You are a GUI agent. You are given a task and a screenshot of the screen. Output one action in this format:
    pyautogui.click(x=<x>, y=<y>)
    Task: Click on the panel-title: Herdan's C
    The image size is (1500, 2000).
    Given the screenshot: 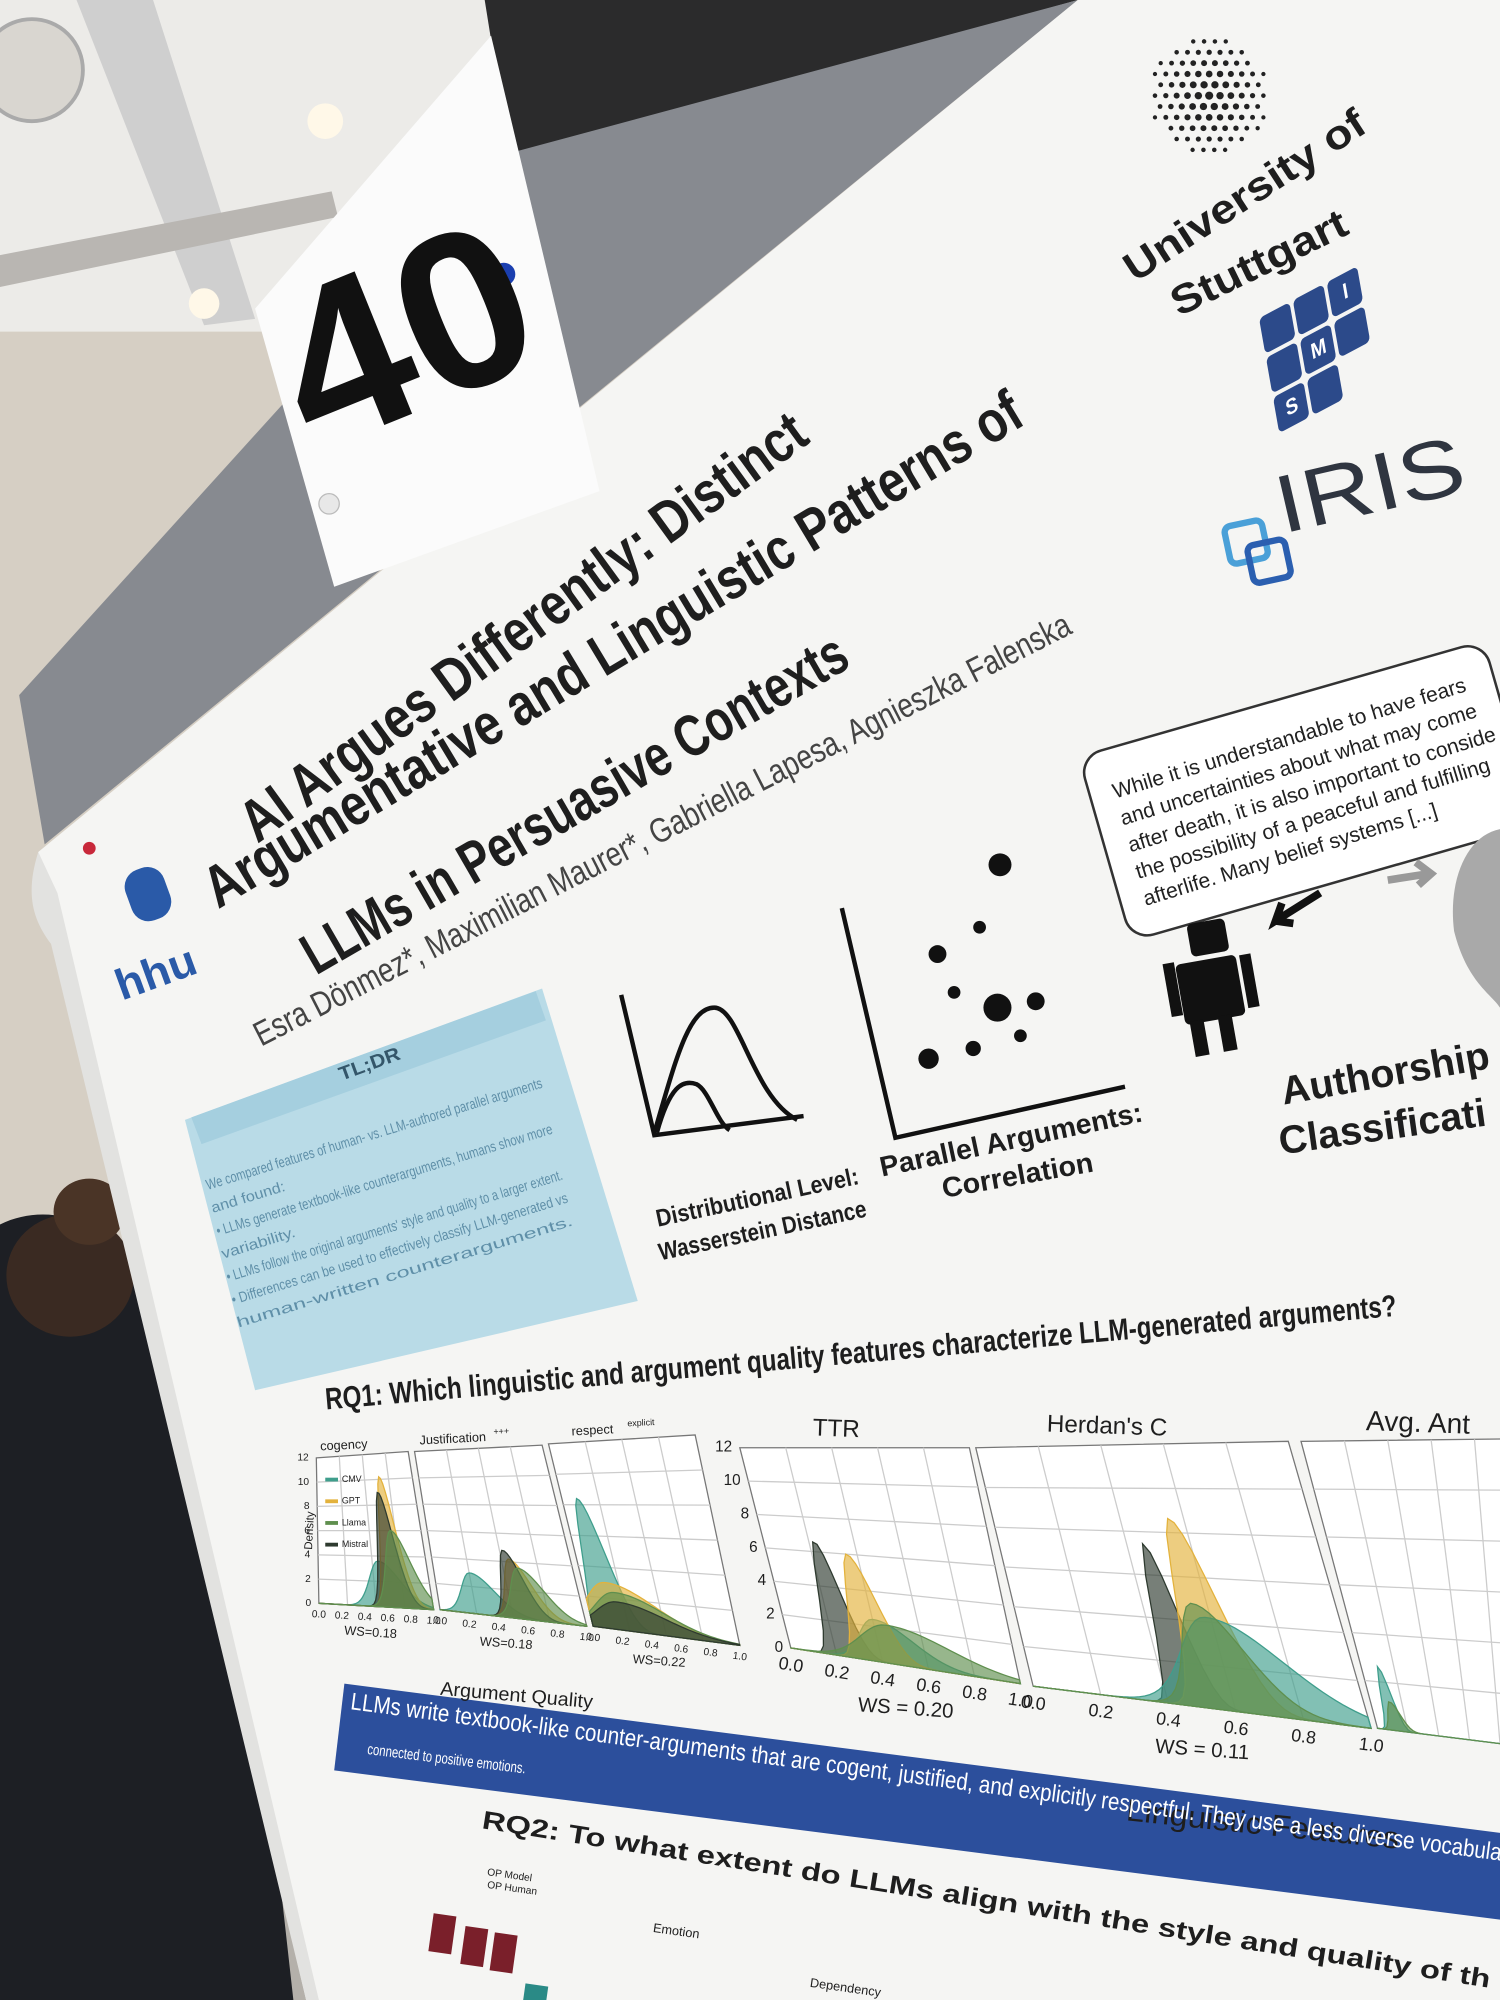 What is the action you would take?
    pyautogui.click(x=1106, y=1425)
    